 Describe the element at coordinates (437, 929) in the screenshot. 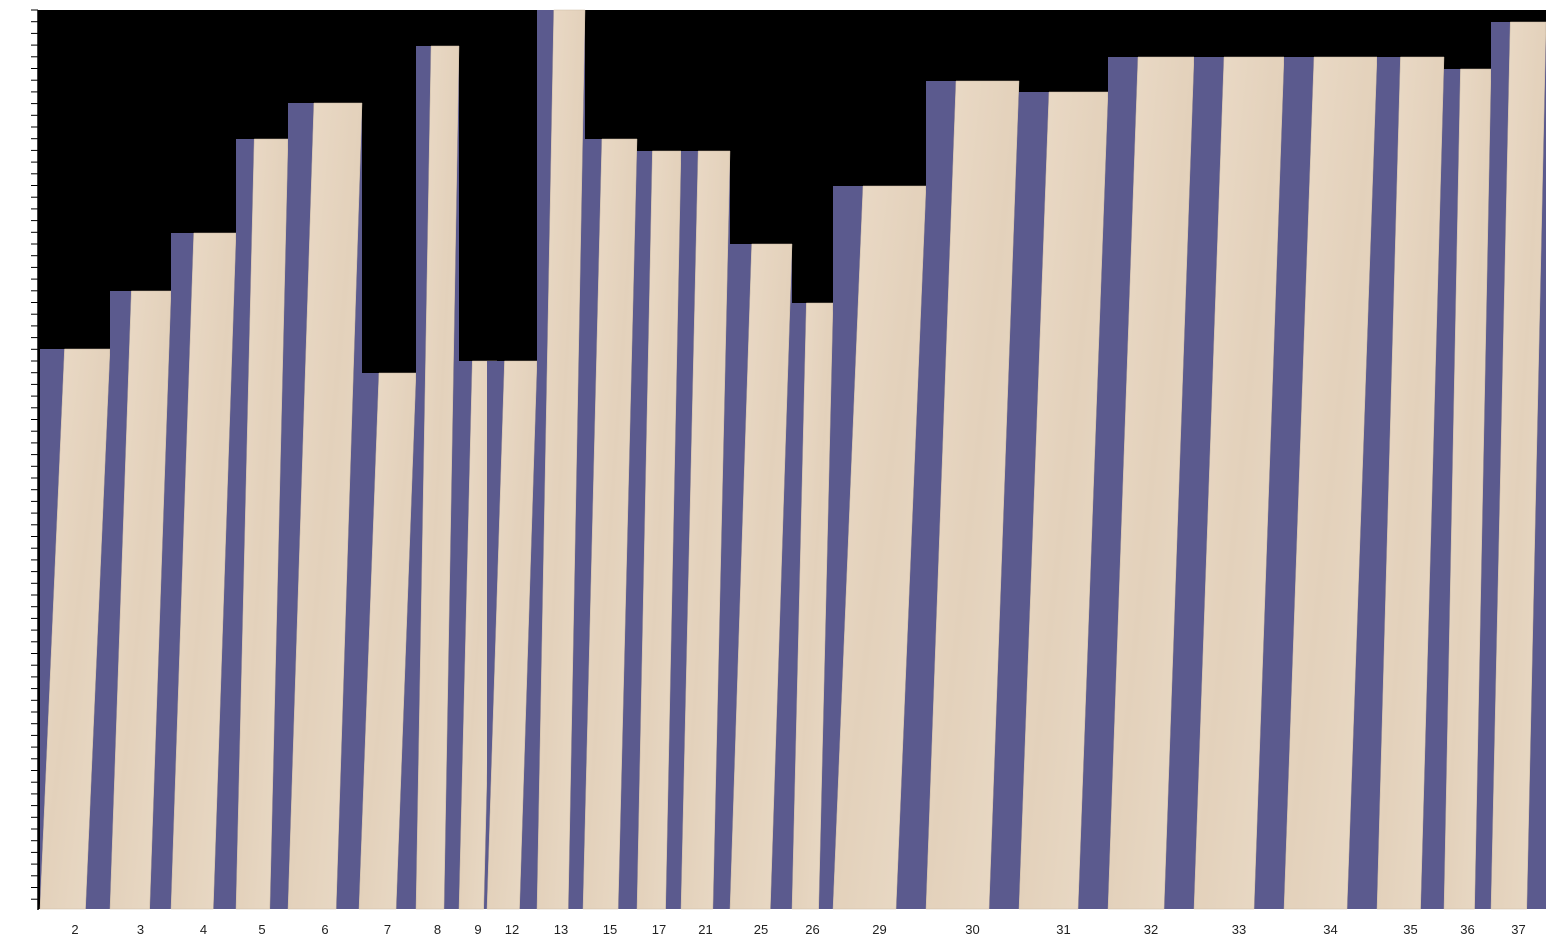

I see `board-label: 8` at that location.